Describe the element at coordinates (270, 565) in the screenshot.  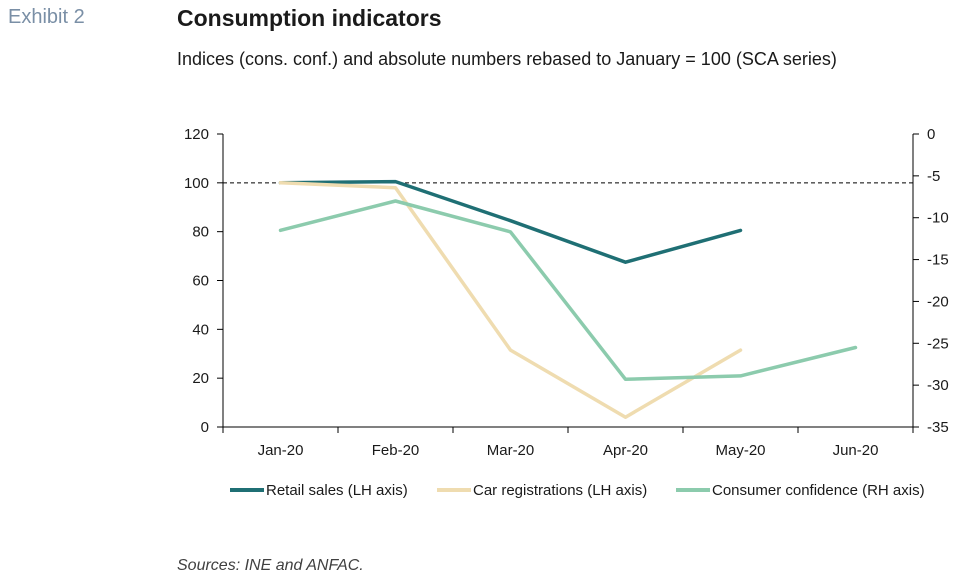
I see `source-note: Sources: INE and ANFAC.` at that location.